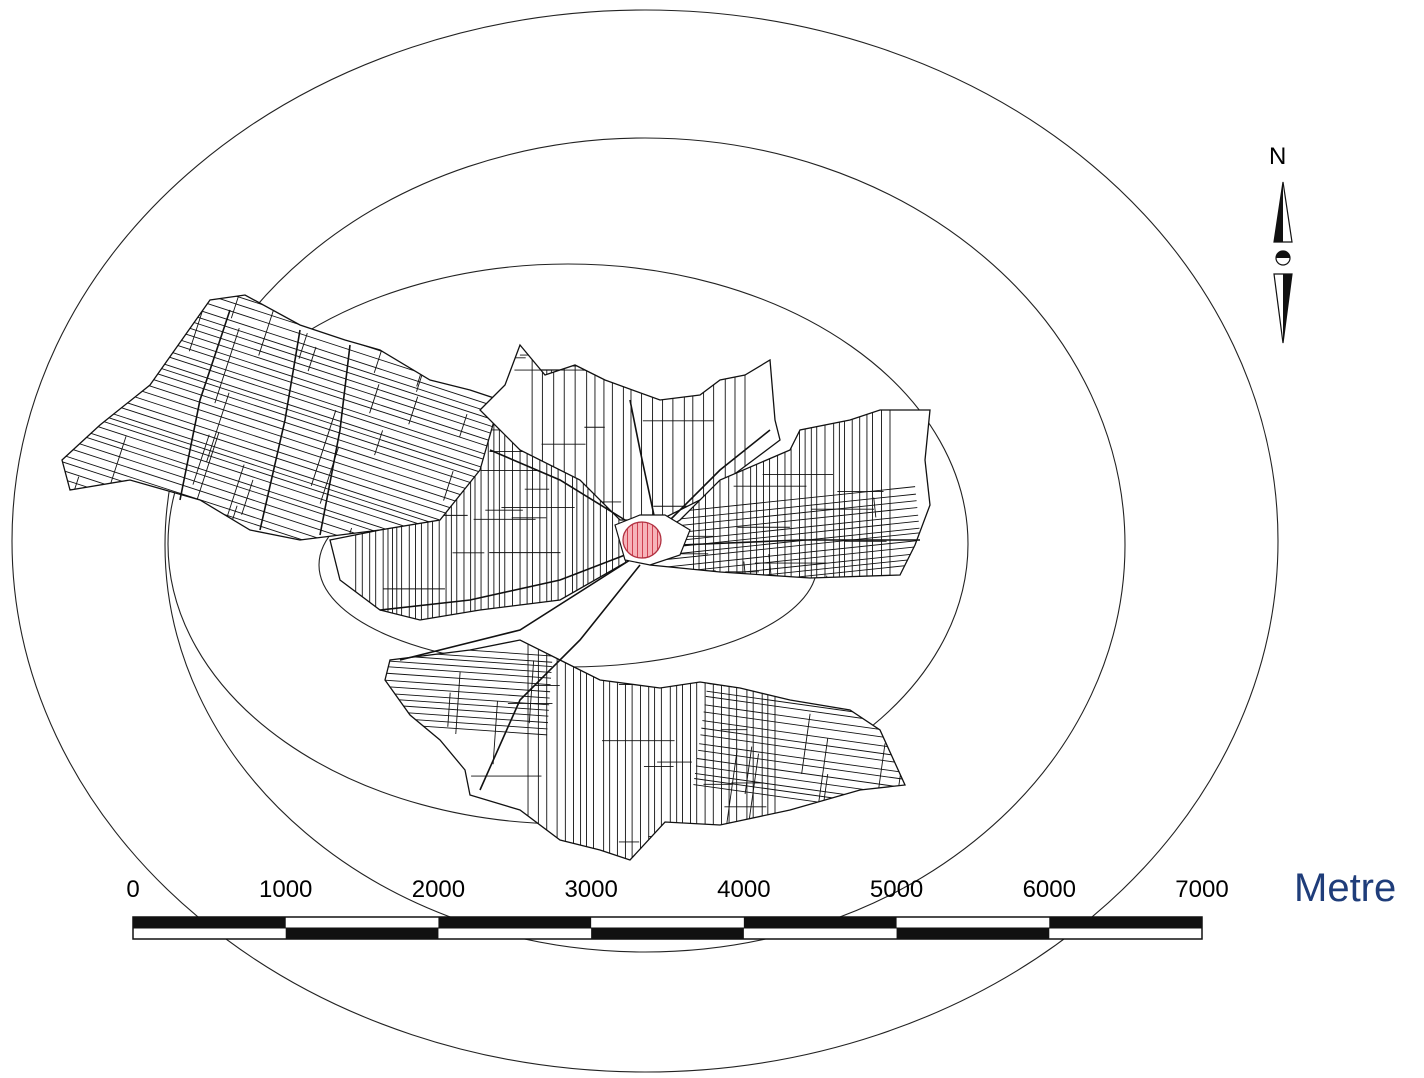 The image size is (1424, 1078). I want to click on scale-tick-label: 0, so click(133, 889).